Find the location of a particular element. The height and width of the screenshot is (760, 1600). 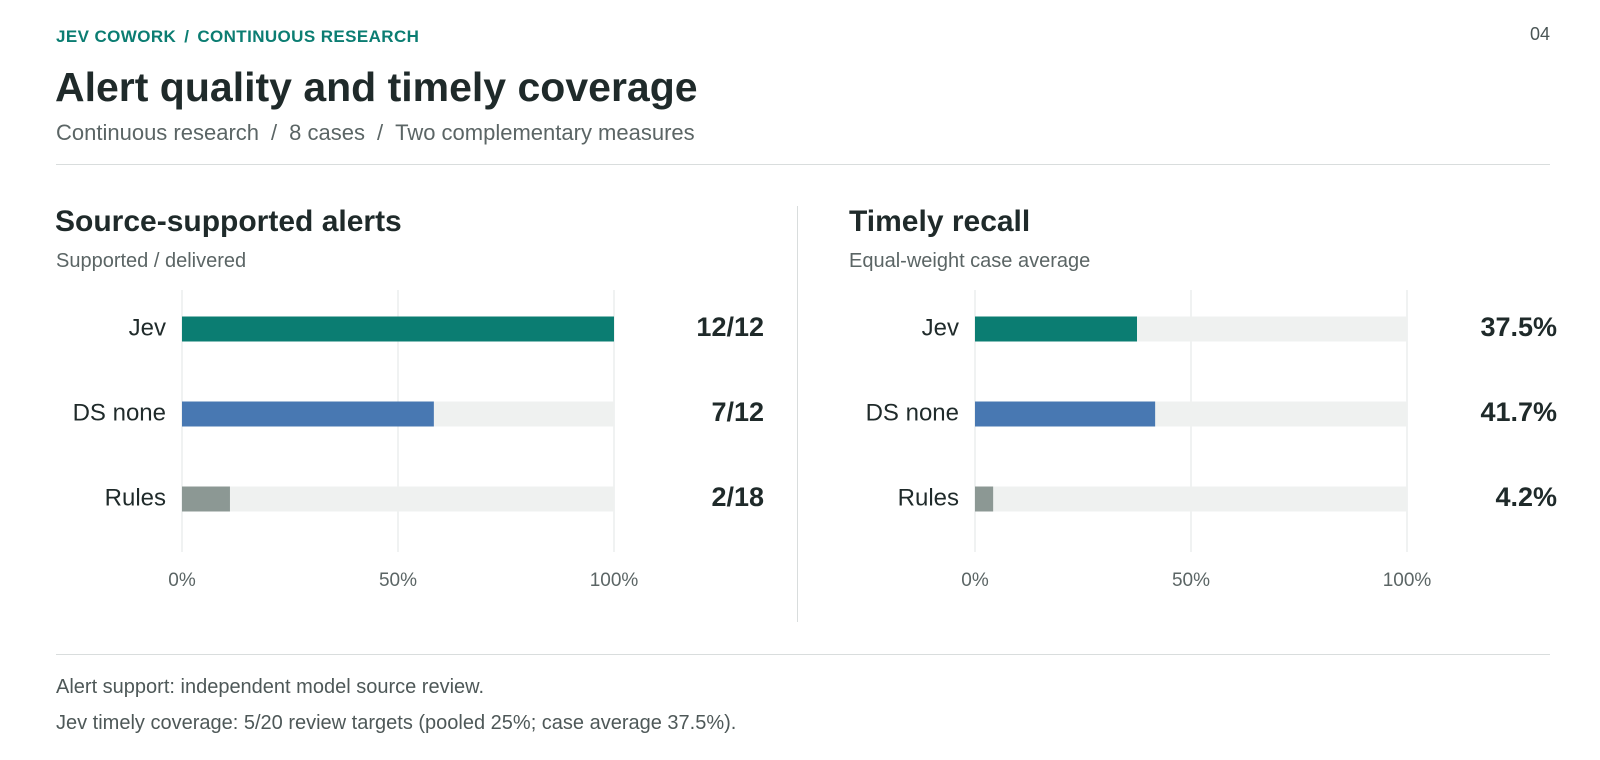

breadcrumb-section: CONTINUOUS RESEARCH is located at coordinates (308, 36).